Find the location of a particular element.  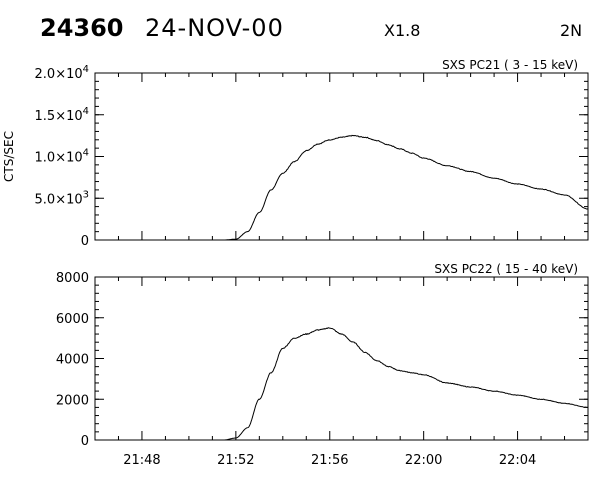

x-tick-label: 22:00 is located at coordinates (423, 460).